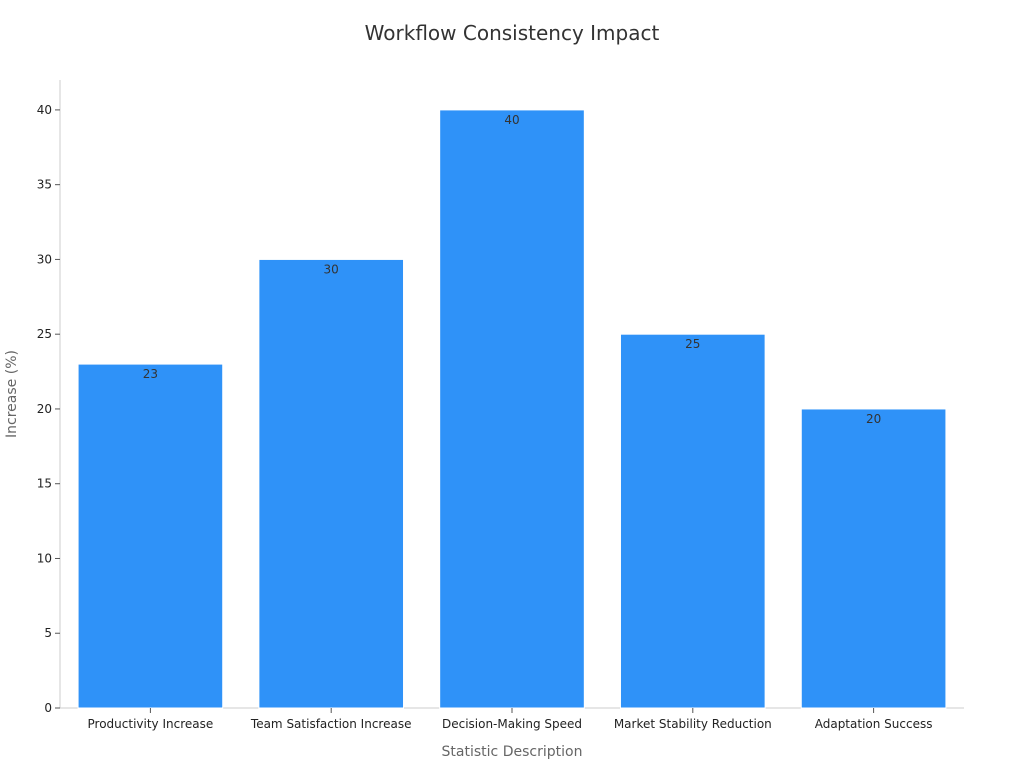  Describe the element at coordinates (512, 33) in the screenshot. I see `chart-title: Workflow Consistency Impact` at that location.